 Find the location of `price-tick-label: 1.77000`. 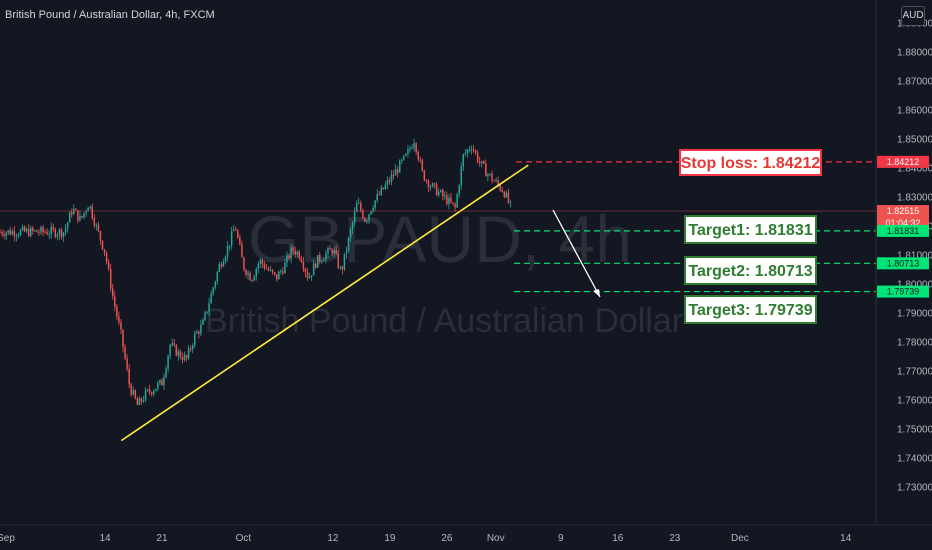

price-tick-label: 1.77000 is located at coordinates (914, 372).